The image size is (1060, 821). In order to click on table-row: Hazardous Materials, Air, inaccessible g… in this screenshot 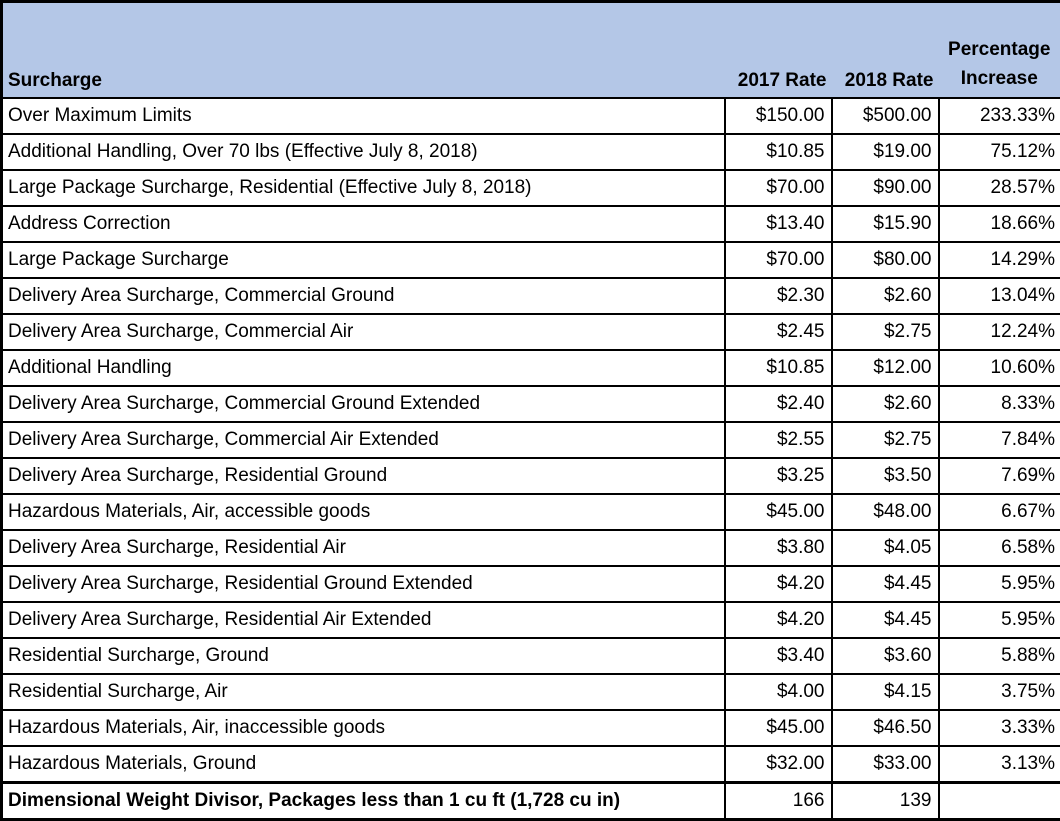, I will do `click(531, 728)`.